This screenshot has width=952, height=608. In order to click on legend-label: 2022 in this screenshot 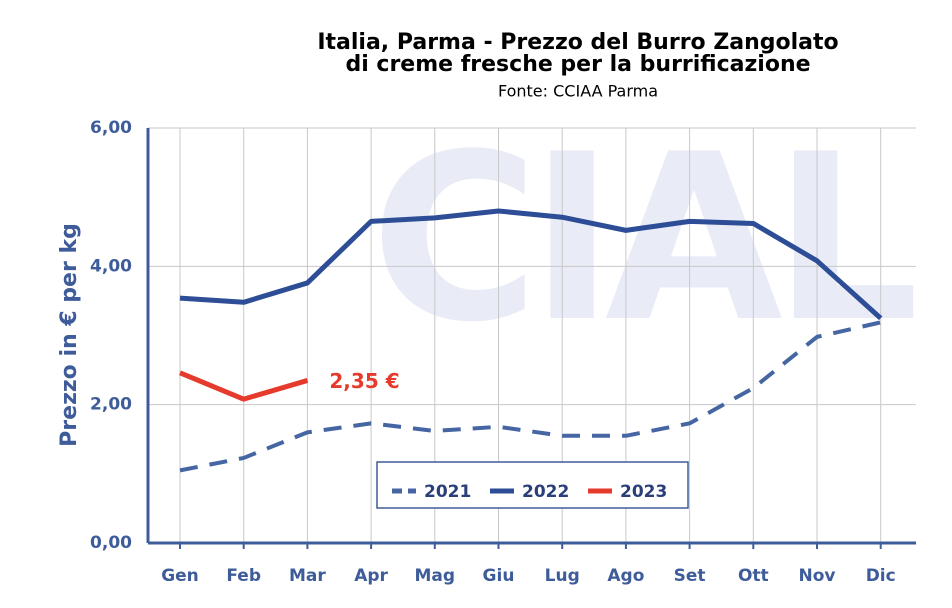, I will do `click(545, 492)`.